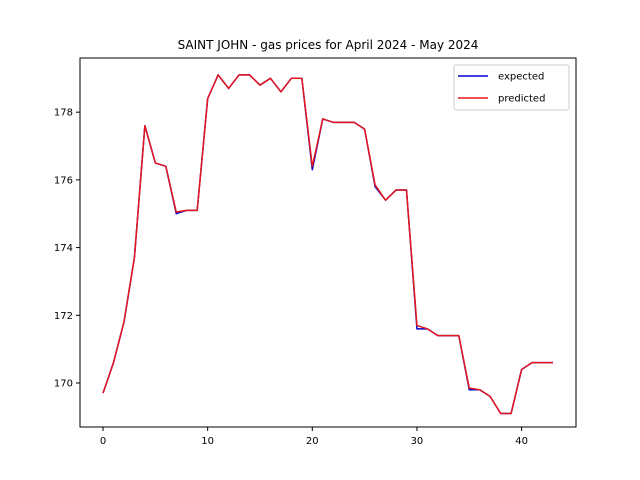 The width and height of the screenshot is (640, 480). I want to click on legend-label-predicted: predicted, so click(521, 99).